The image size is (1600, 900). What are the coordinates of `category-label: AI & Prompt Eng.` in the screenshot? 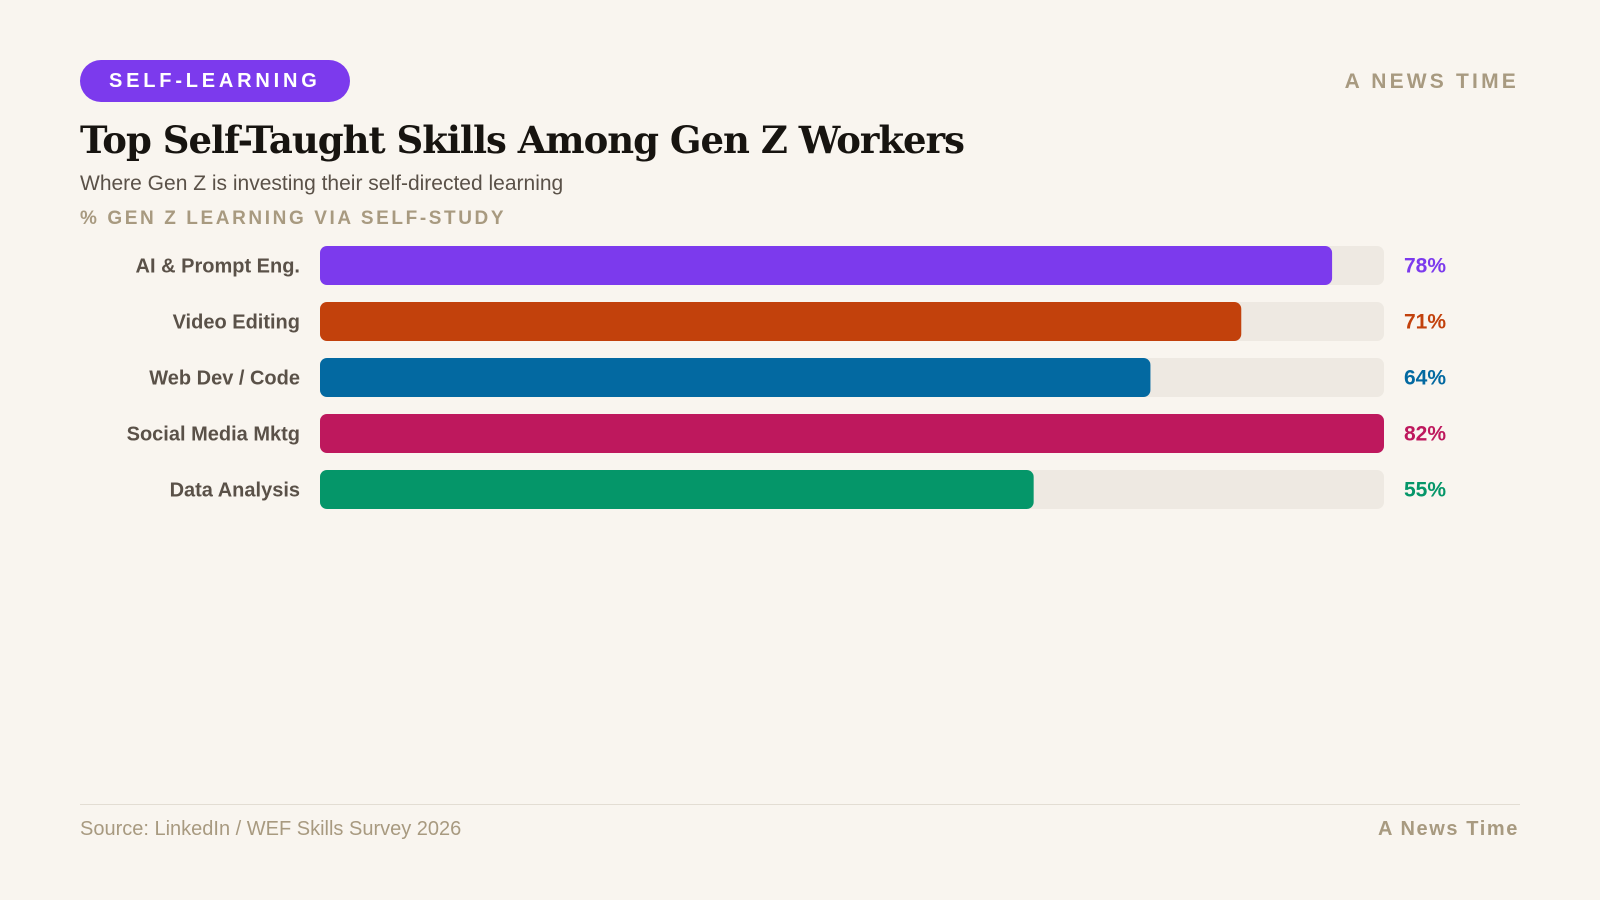 It's located at (218, 267).